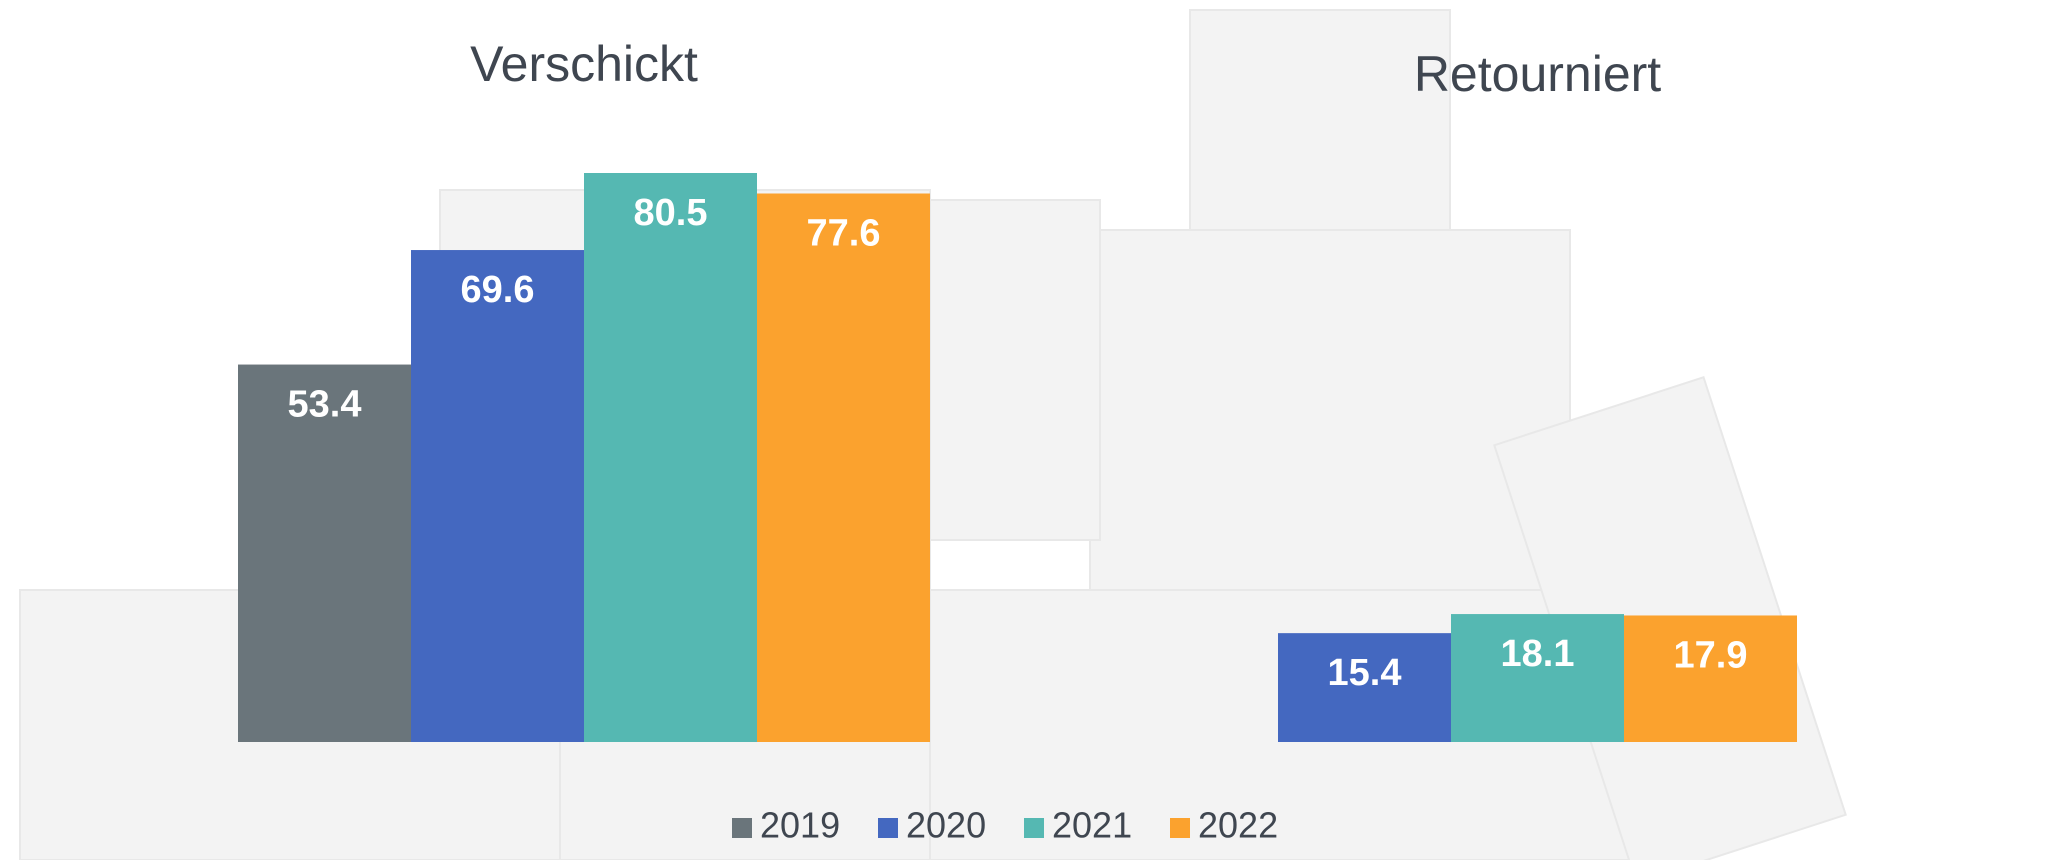 The width and height of the screenshot is (2070, 860). What do you see at coordinates (844, 234) in the screenshot?
I see `value-label: 77.6` at bounding box center [844, 234].